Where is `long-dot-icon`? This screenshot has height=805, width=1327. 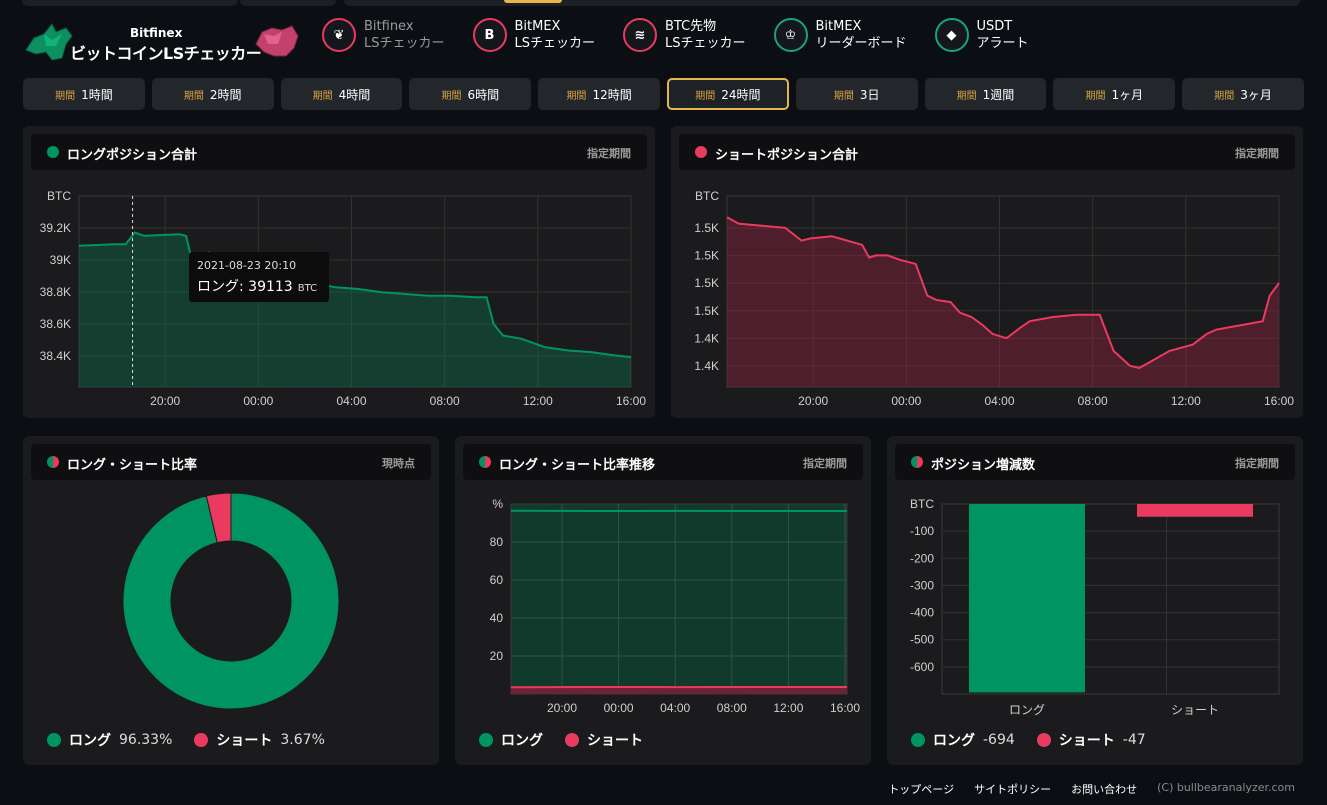
long-dot-icon is located at coordinates (53, 152).